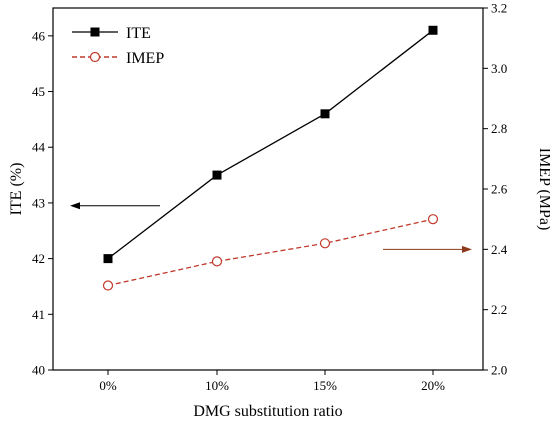 This screenshot has width=550, height=427. I want to click on right-y-axis-ticks: 2.0 2.2 2.4 2.6 2.8 3.0 3.2, so click(495, 189).